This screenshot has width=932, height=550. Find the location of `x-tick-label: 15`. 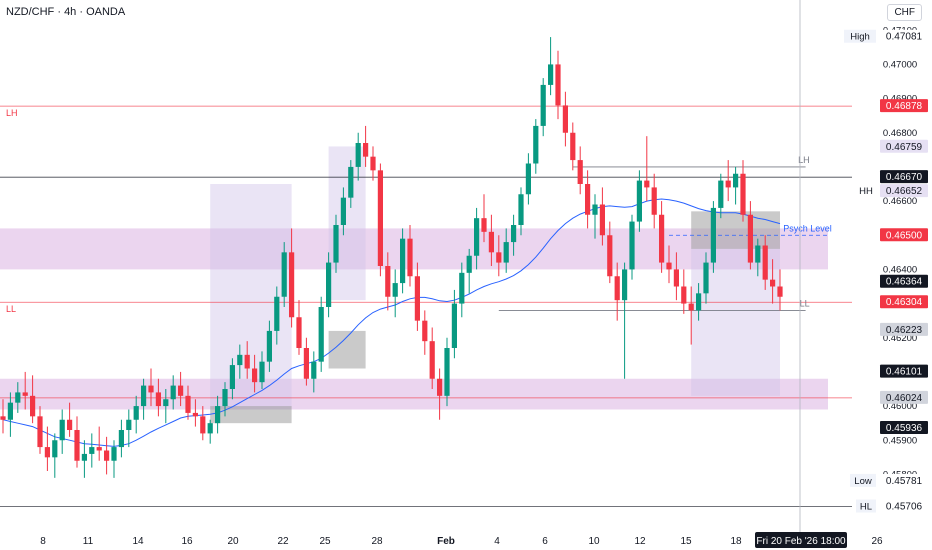

x-tick-label: 15 is located at coordinates (686, 541).